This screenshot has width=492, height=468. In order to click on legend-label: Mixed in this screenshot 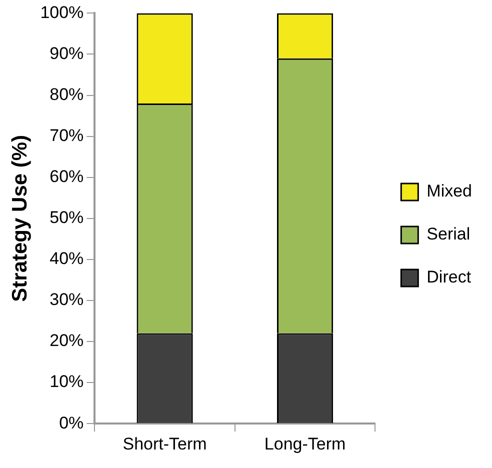, I will do `click(449, 191)`.